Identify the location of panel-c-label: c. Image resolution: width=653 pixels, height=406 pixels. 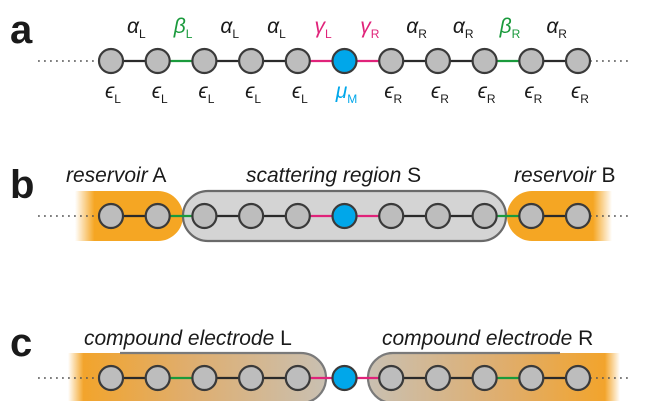
(21, 343).